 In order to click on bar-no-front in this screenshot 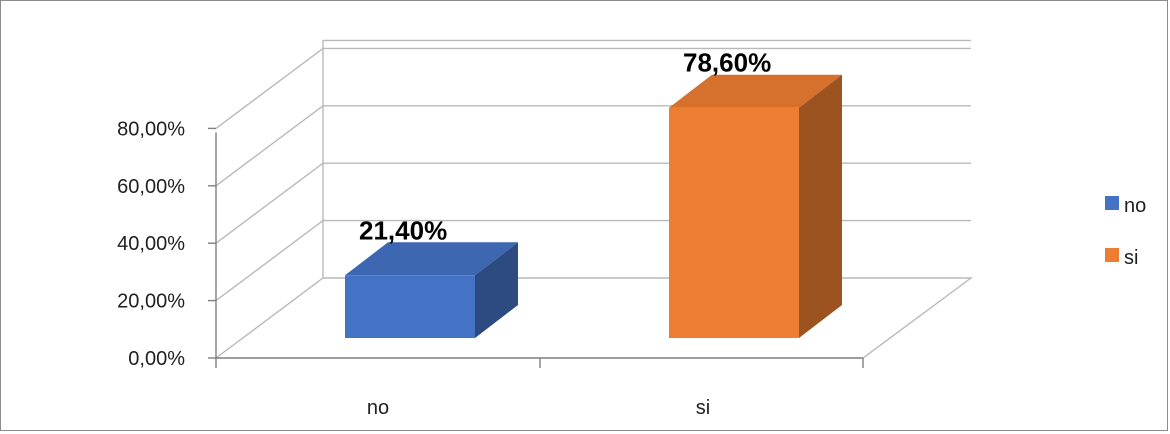, I will do `click(410, 306)`.